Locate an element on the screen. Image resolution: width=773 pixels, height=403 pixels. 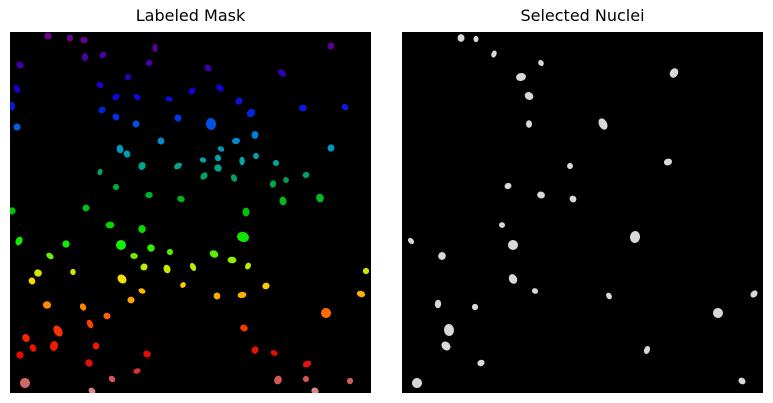
selected-nuclei-title: Selected Nuclei is located at coordinates (582, 15).